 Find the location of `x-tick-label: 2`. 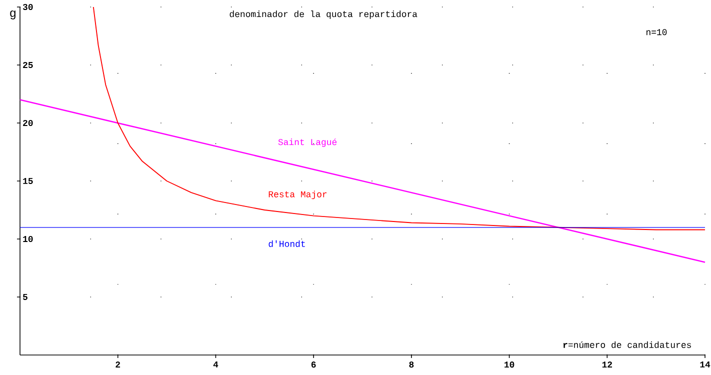

x-tick-label: 2 is located at coordinates (118, 365).